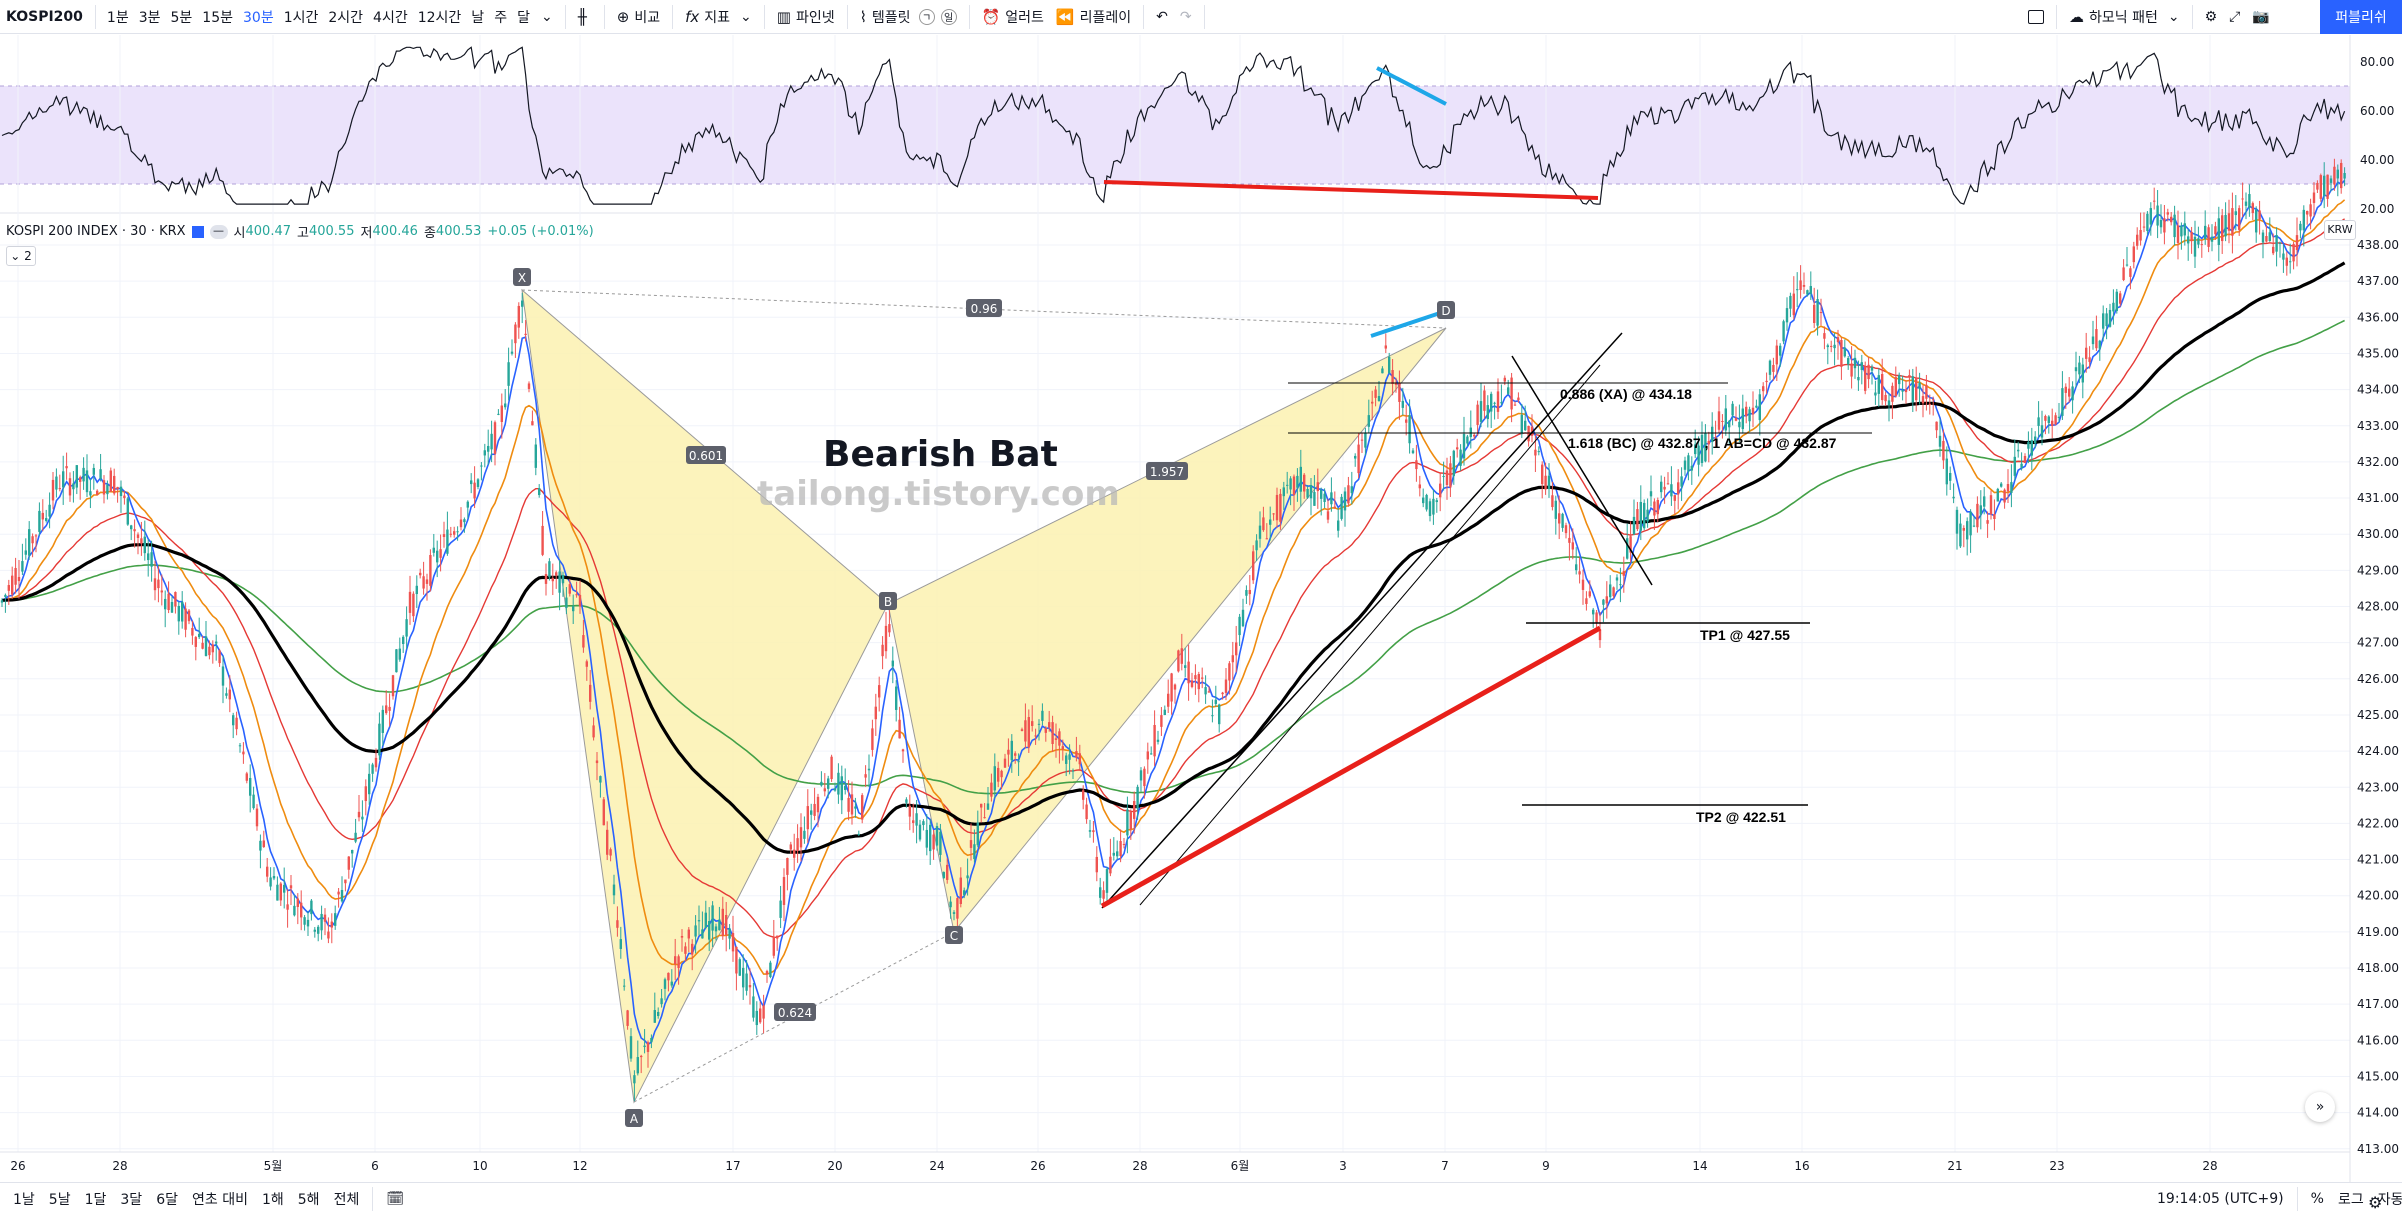 The height and width of the screenshot is (1215, 2402). Describe the element at coordinates (2220, 1199) in the screenshot. I see `clock-time: 19:14:05 (UTC+9)` at that location.